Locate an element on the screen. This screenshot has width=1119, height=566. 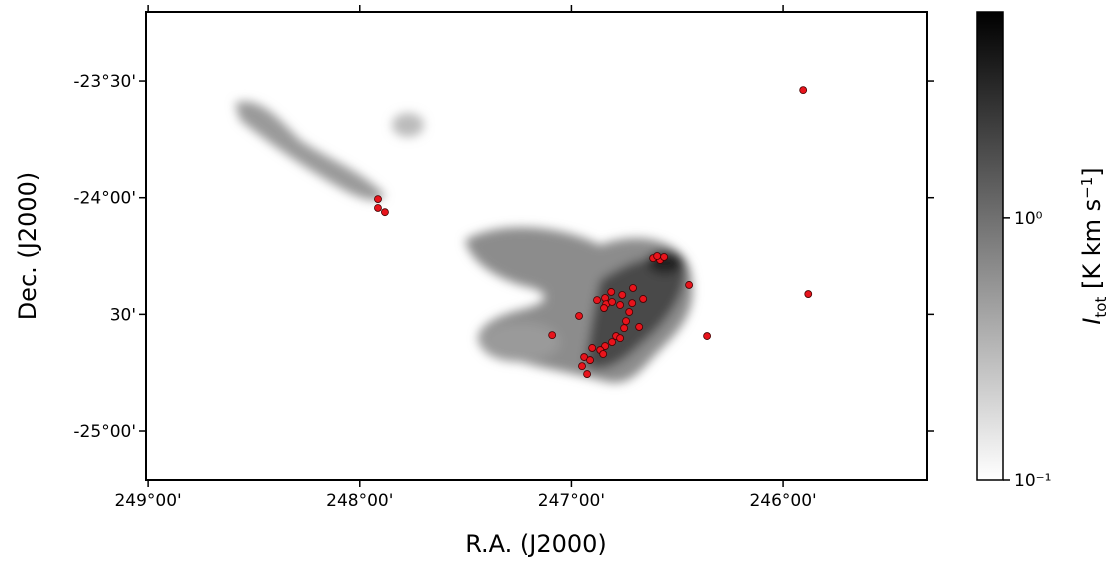
colorbar-label-part: I is located at coordinates (1092, 321).